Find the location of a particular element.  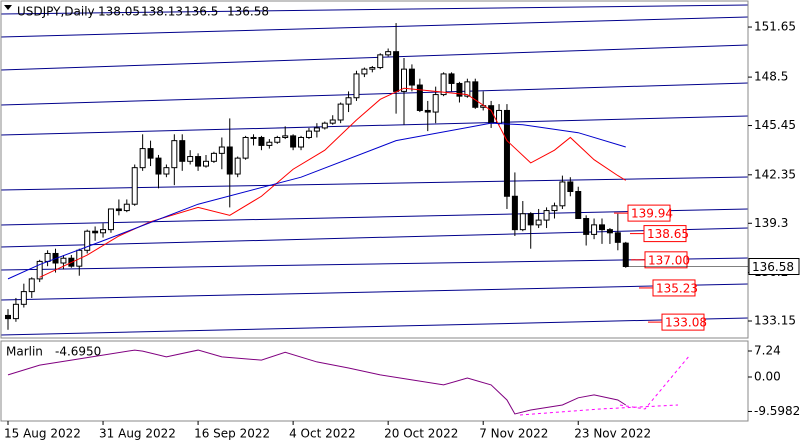

y-tick-label: 145.45 is located at coordinates (775, 125).